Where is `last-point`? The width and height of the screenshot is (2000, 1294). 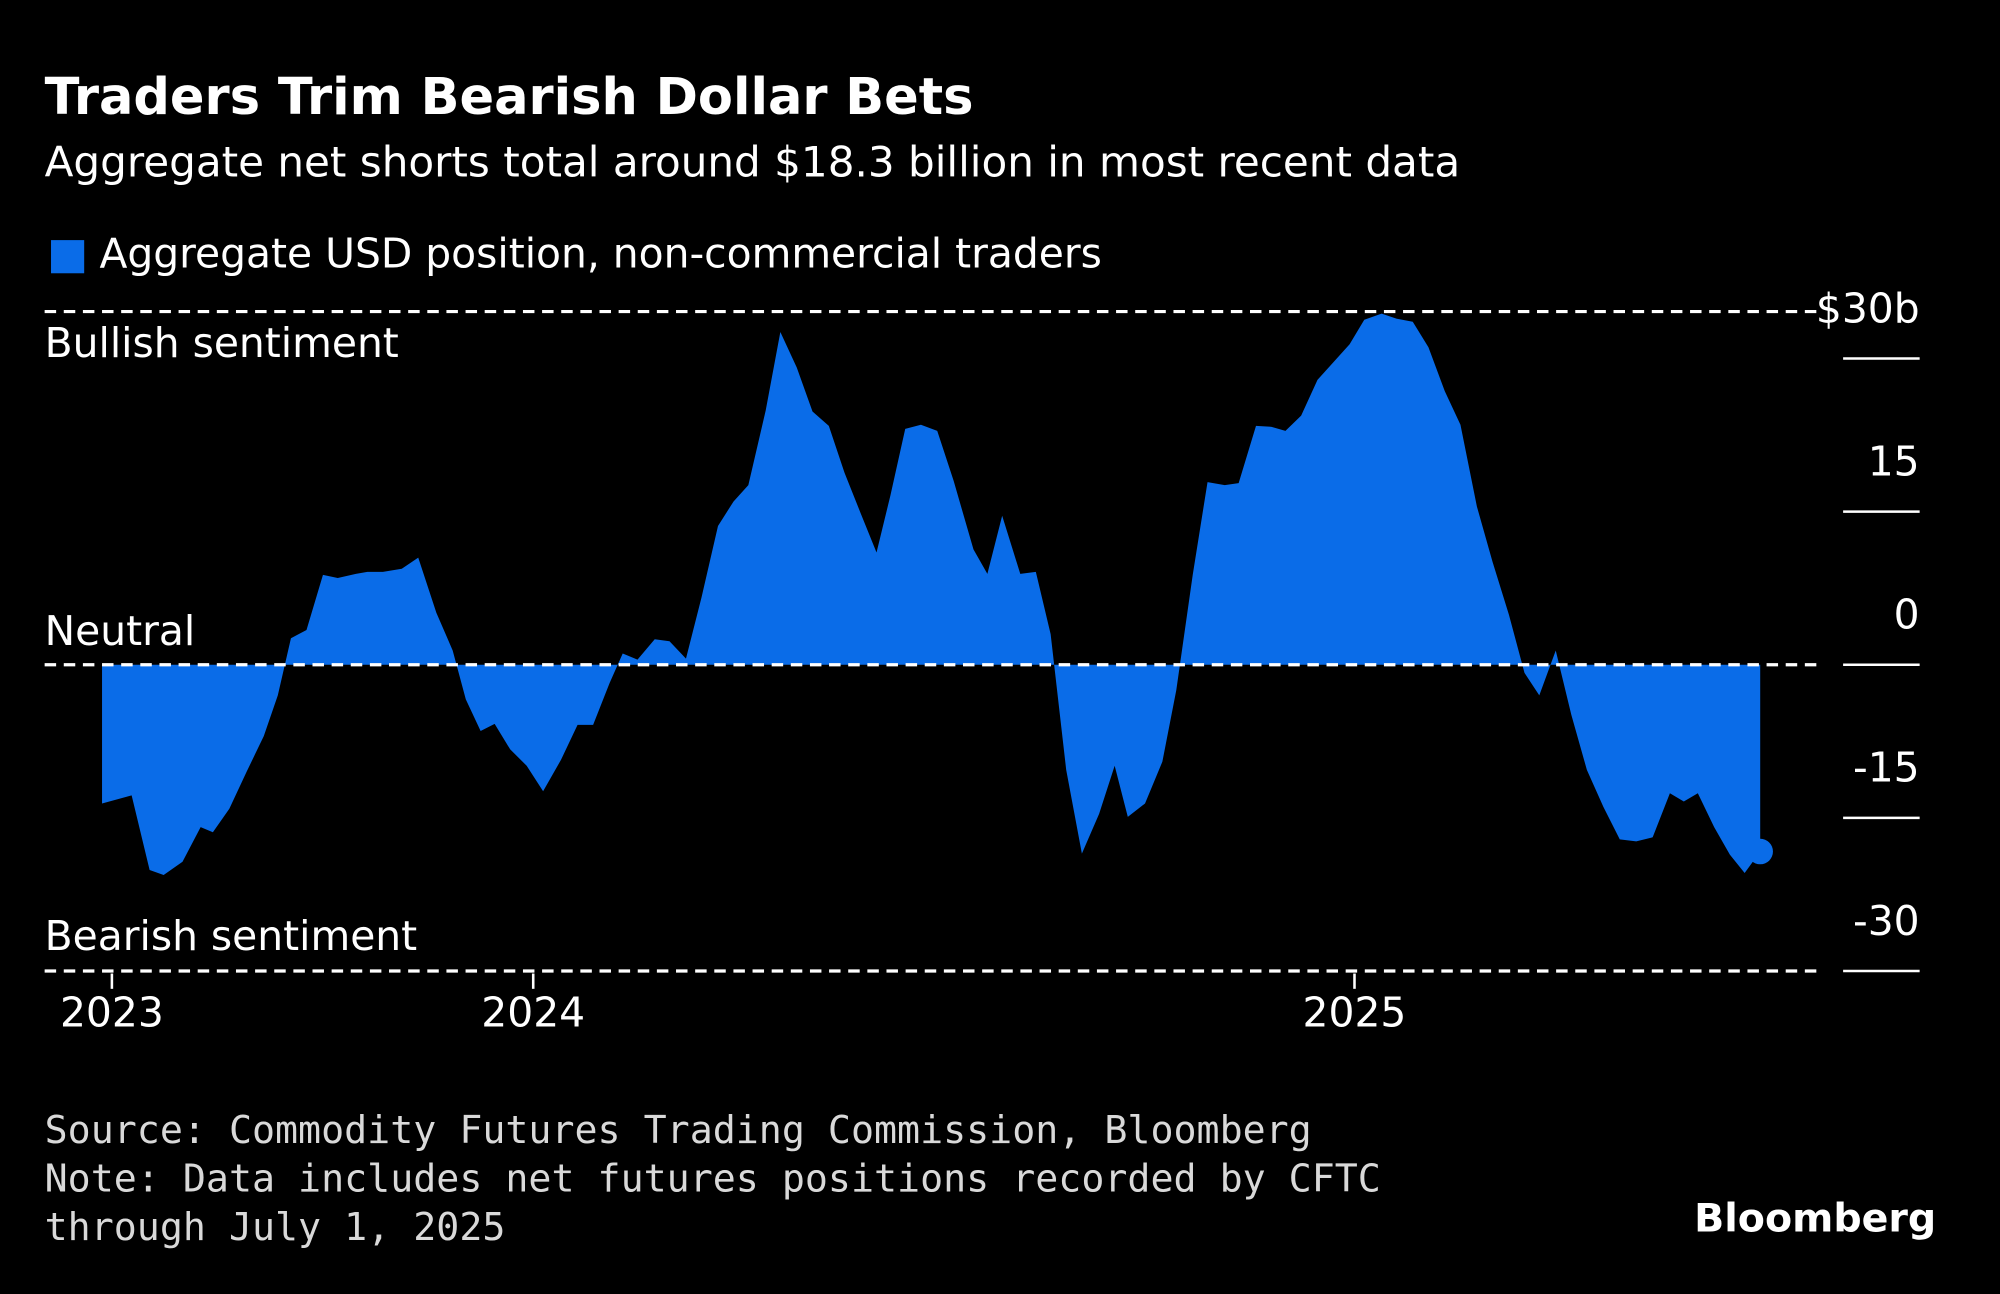 last-point is located at coordinates (1760, 851).